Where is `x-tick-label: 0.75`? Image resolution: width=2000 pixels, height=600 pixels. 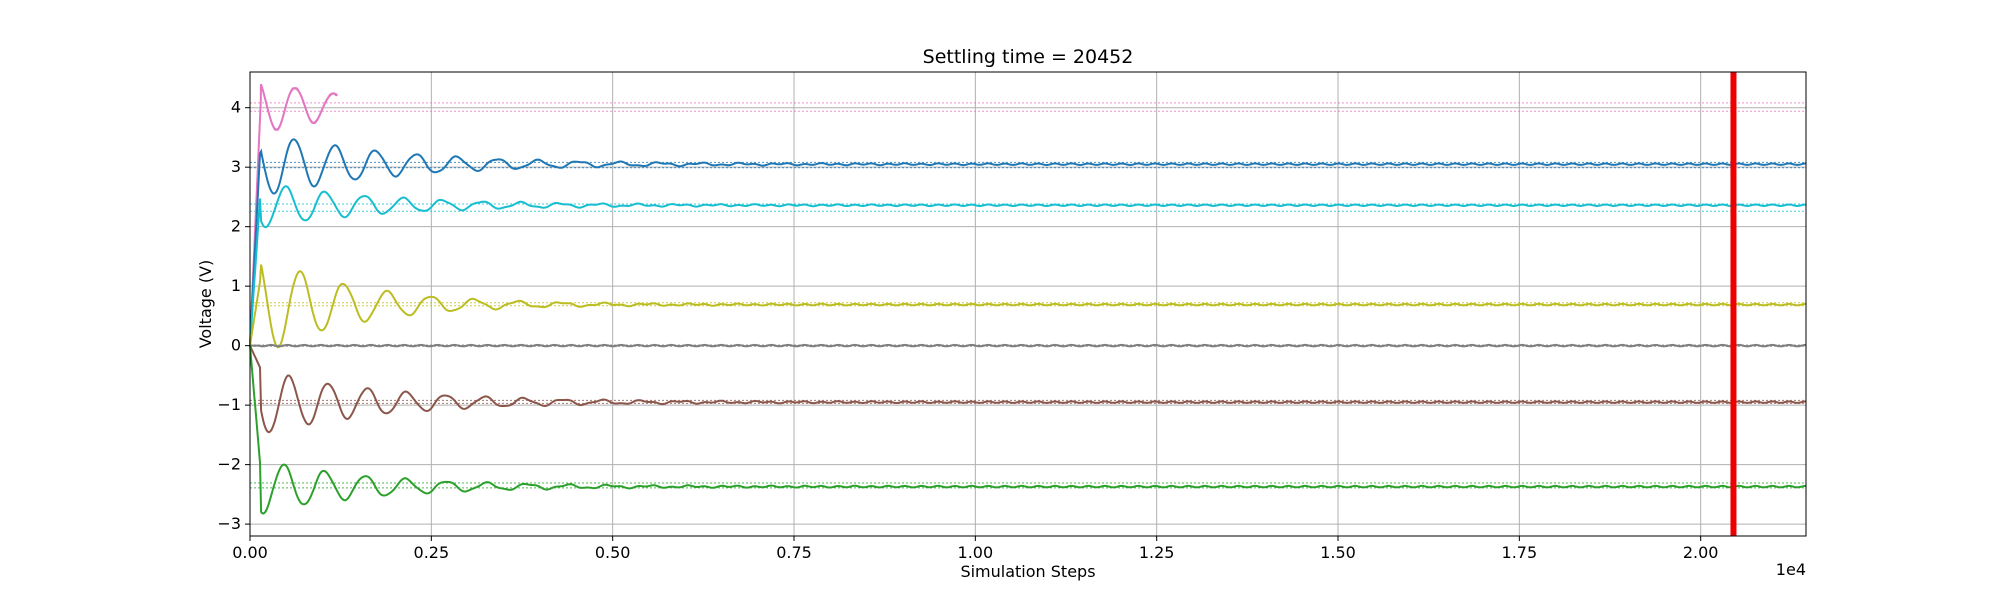 x-tick-label: 0.75 is located at coordinates (794, 552).